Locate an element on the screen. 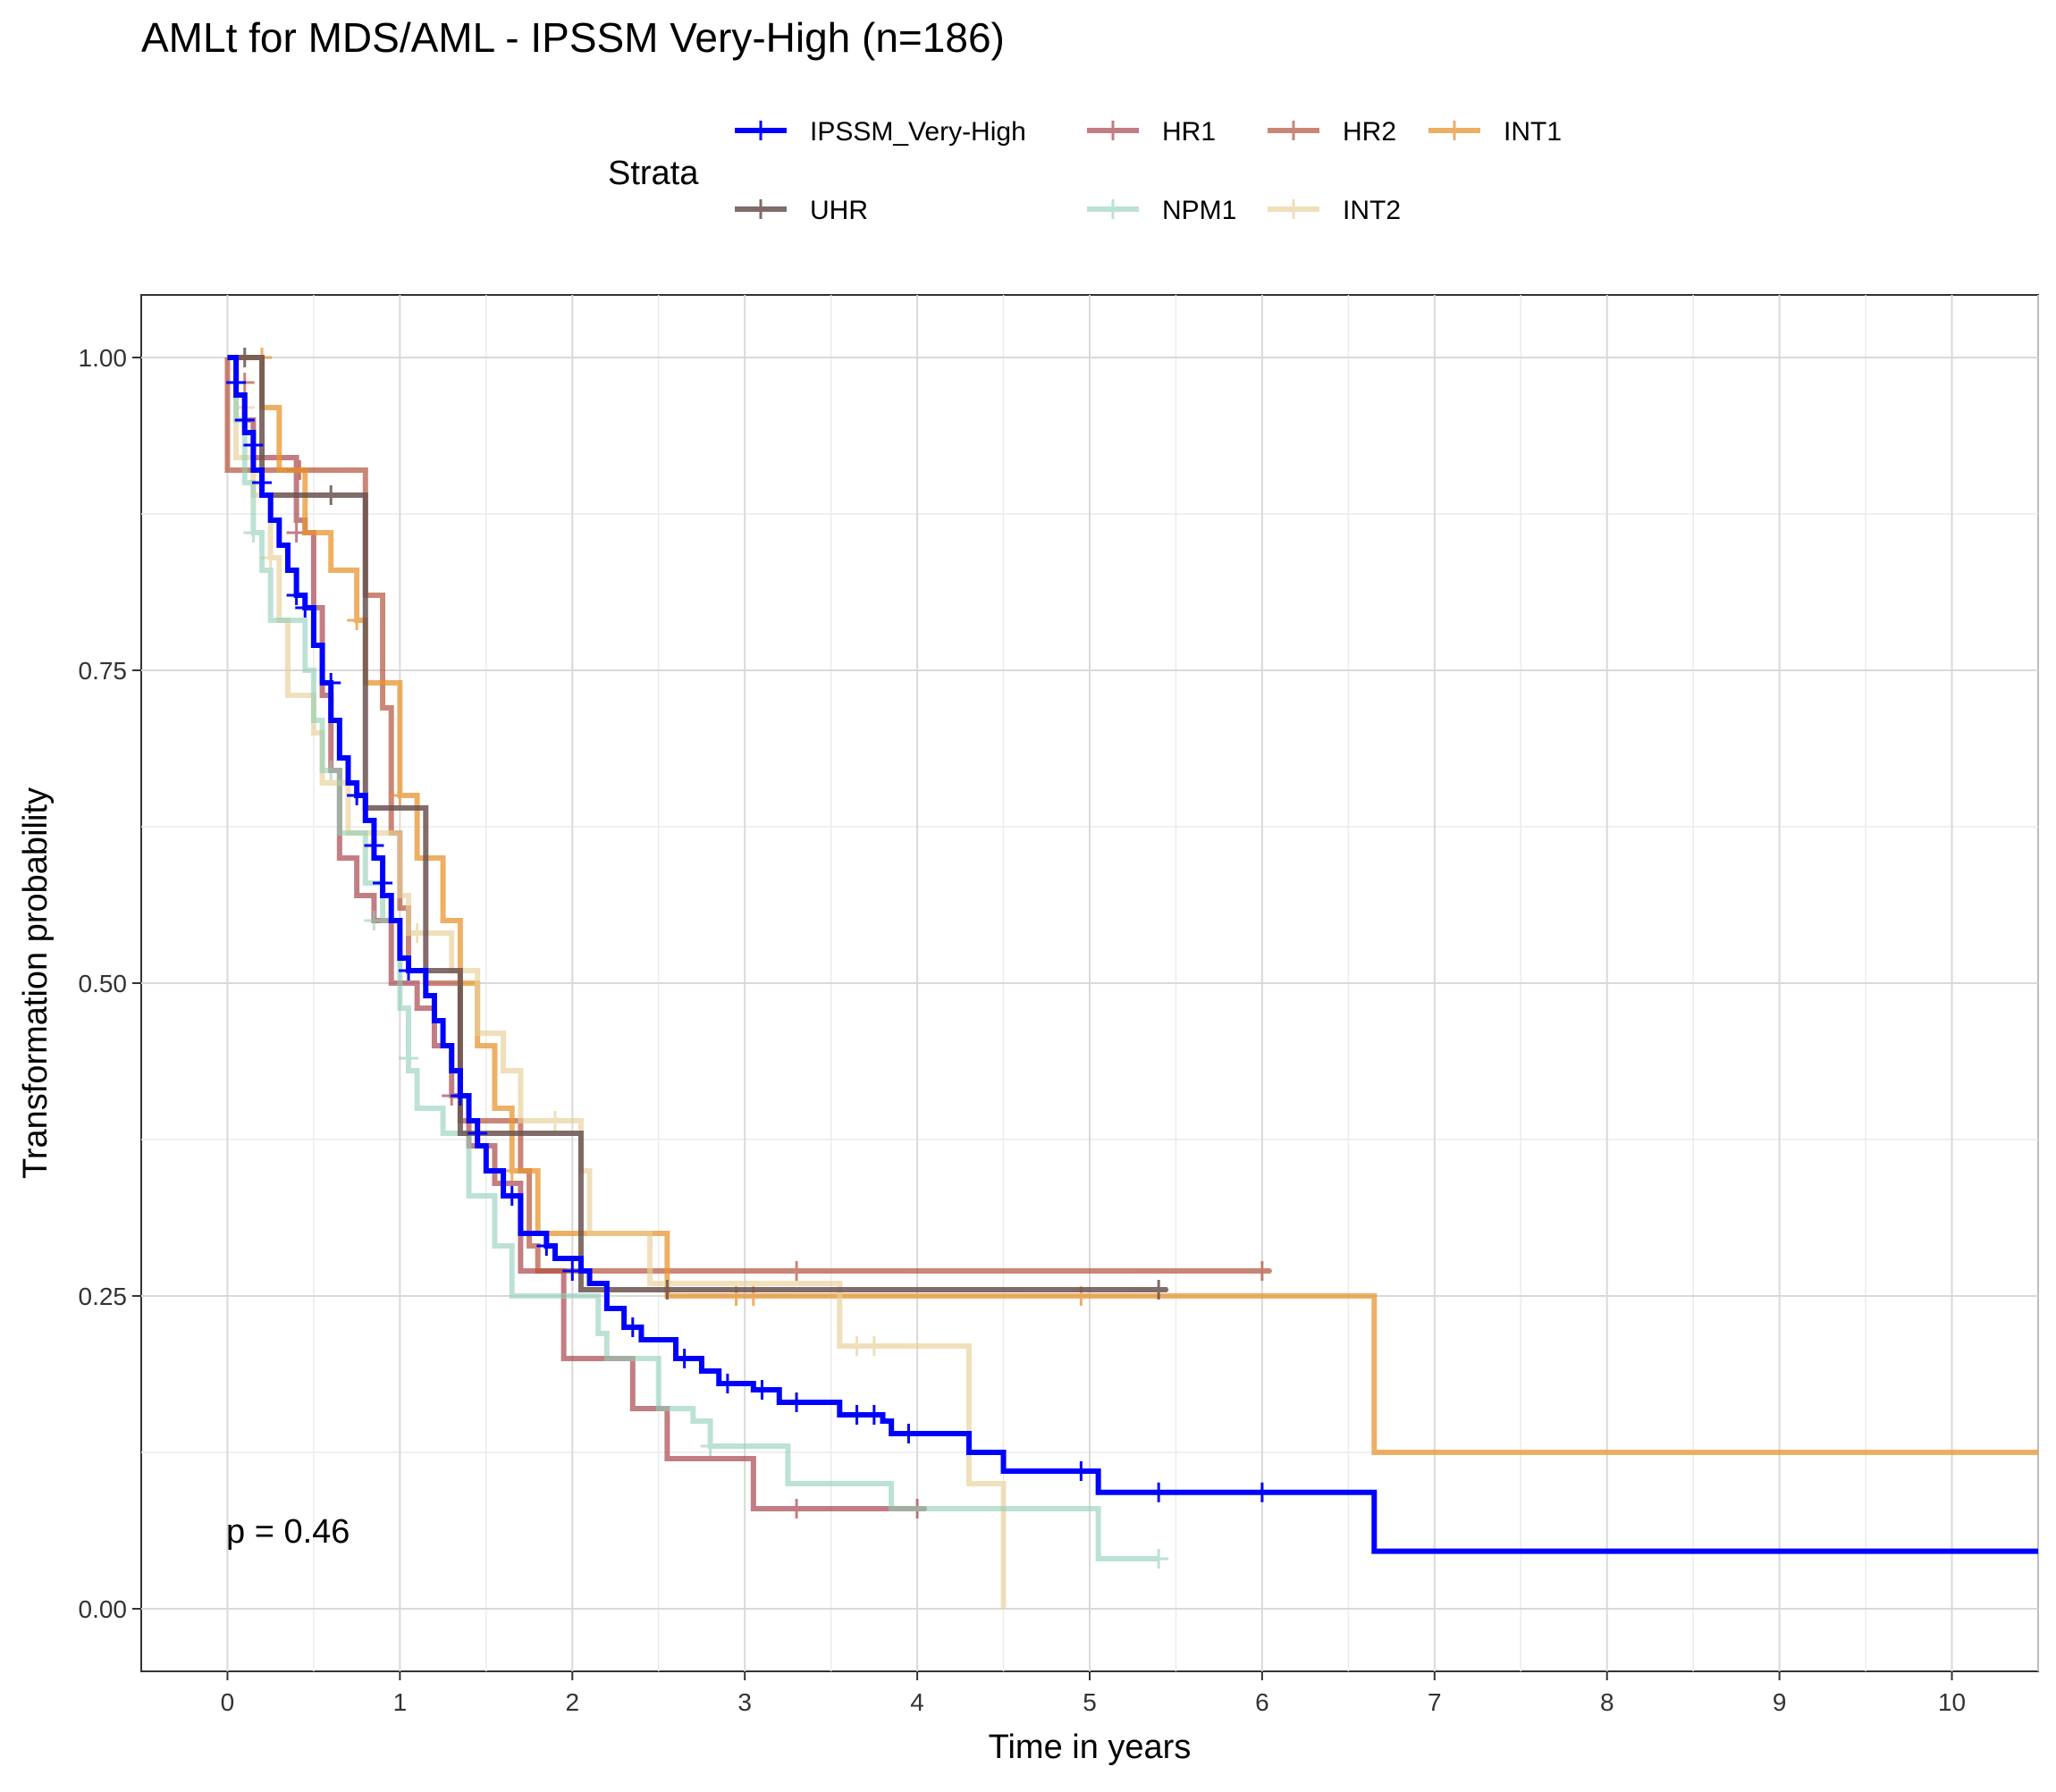 The width and height of the screenshot is (2056, 1792). legend-label-hr1: HR1 is located at coordinates (1189, 132).